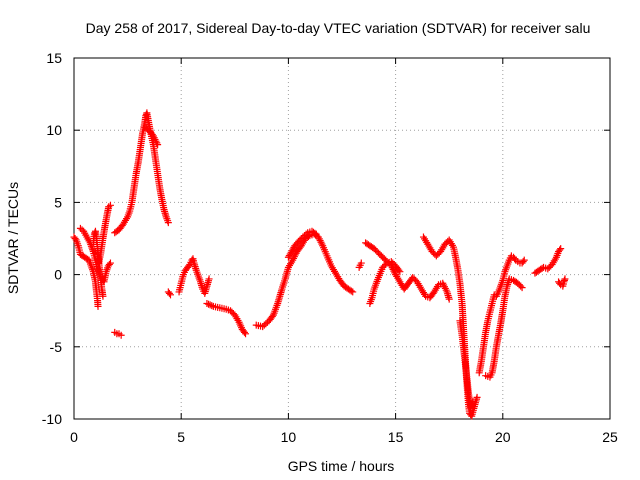 This screenshot has width=640, height=480. What do you see at coordinates (56, 347) in the screenshot?
I see `y-tick-label: -5` at bounding box center [56, 347].